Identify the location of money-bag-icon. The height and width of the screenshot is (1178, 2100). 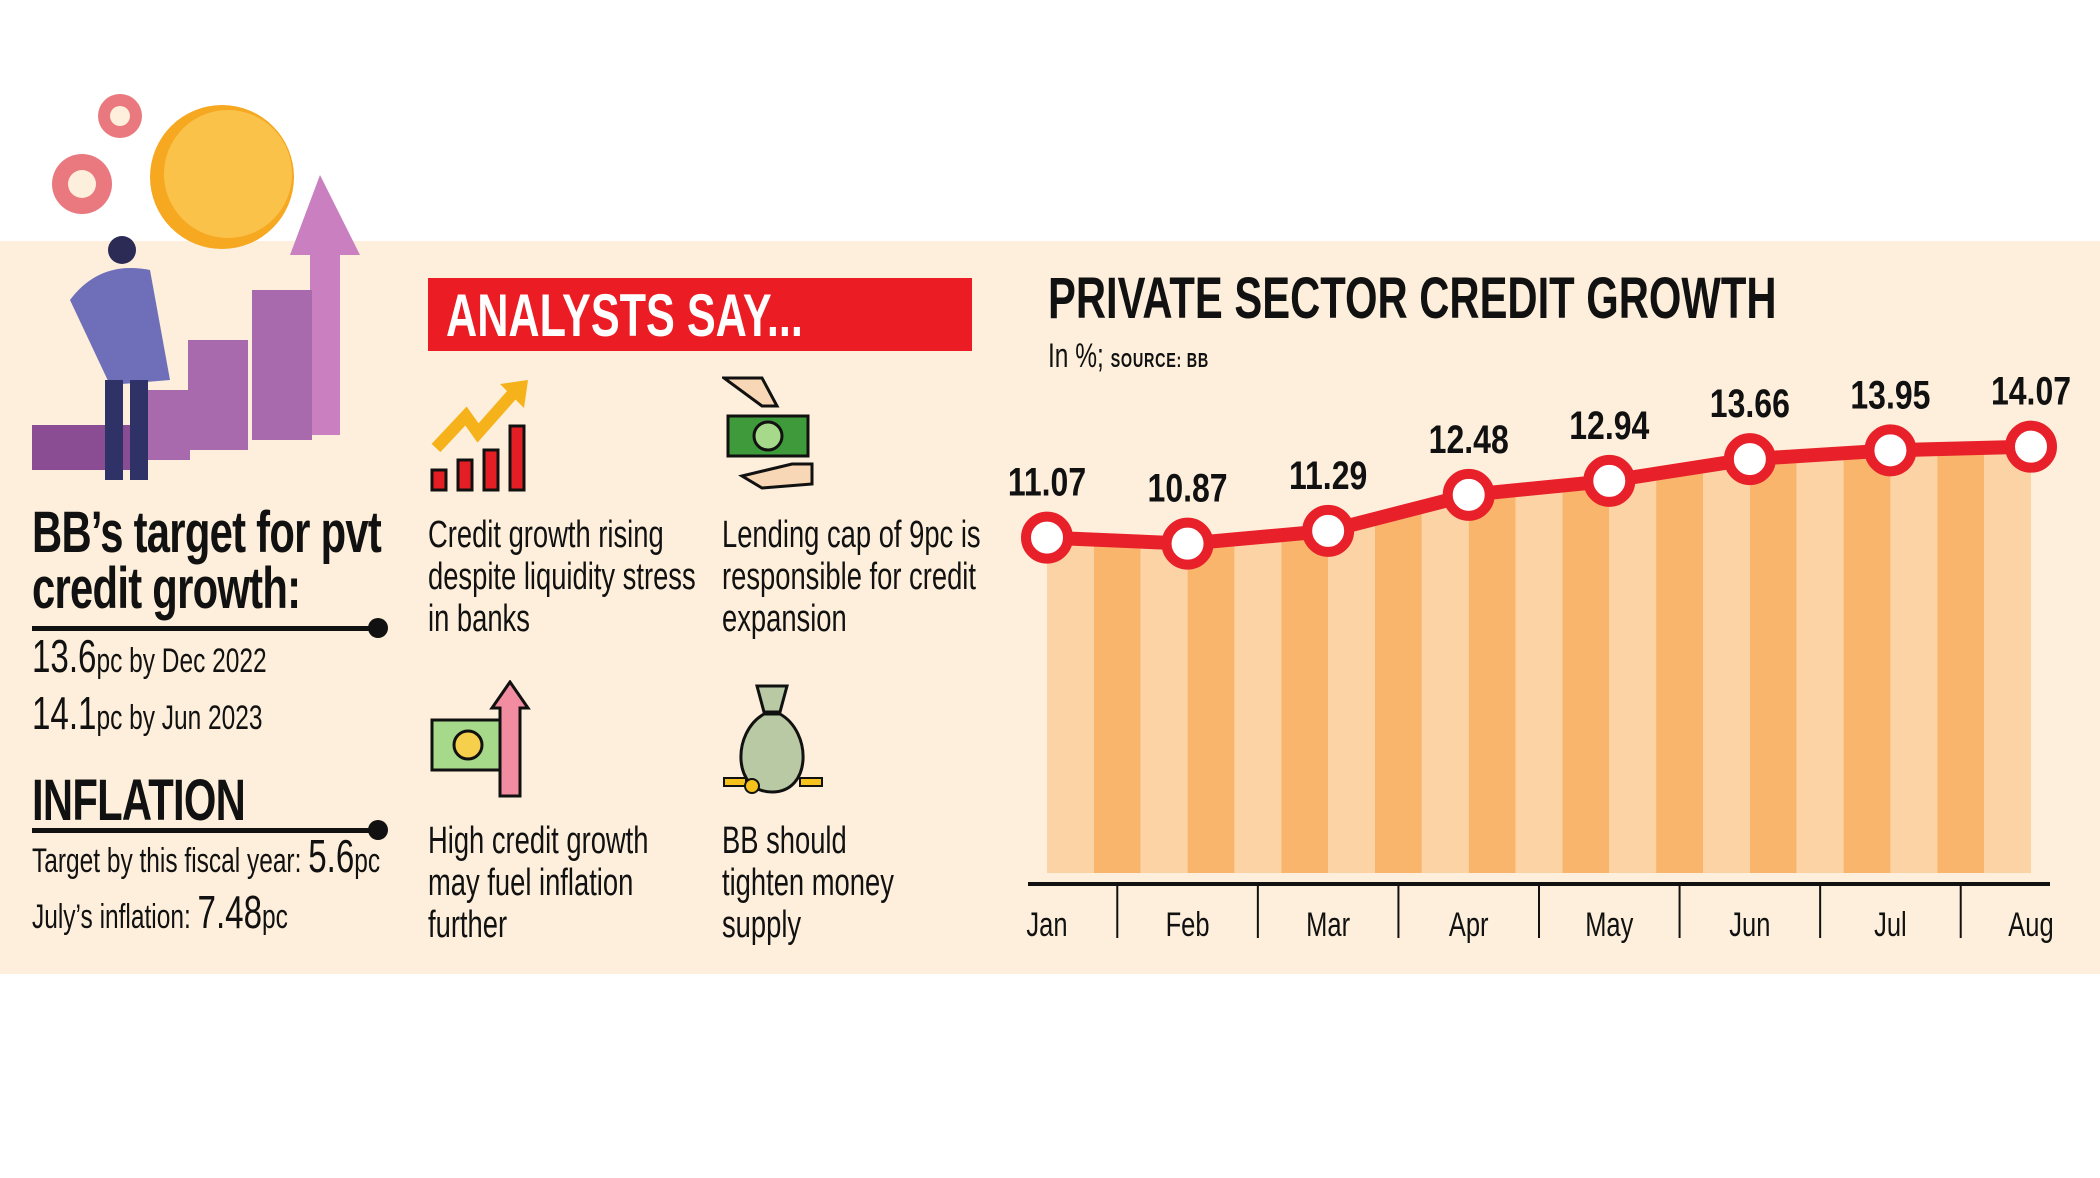
(773, 739).